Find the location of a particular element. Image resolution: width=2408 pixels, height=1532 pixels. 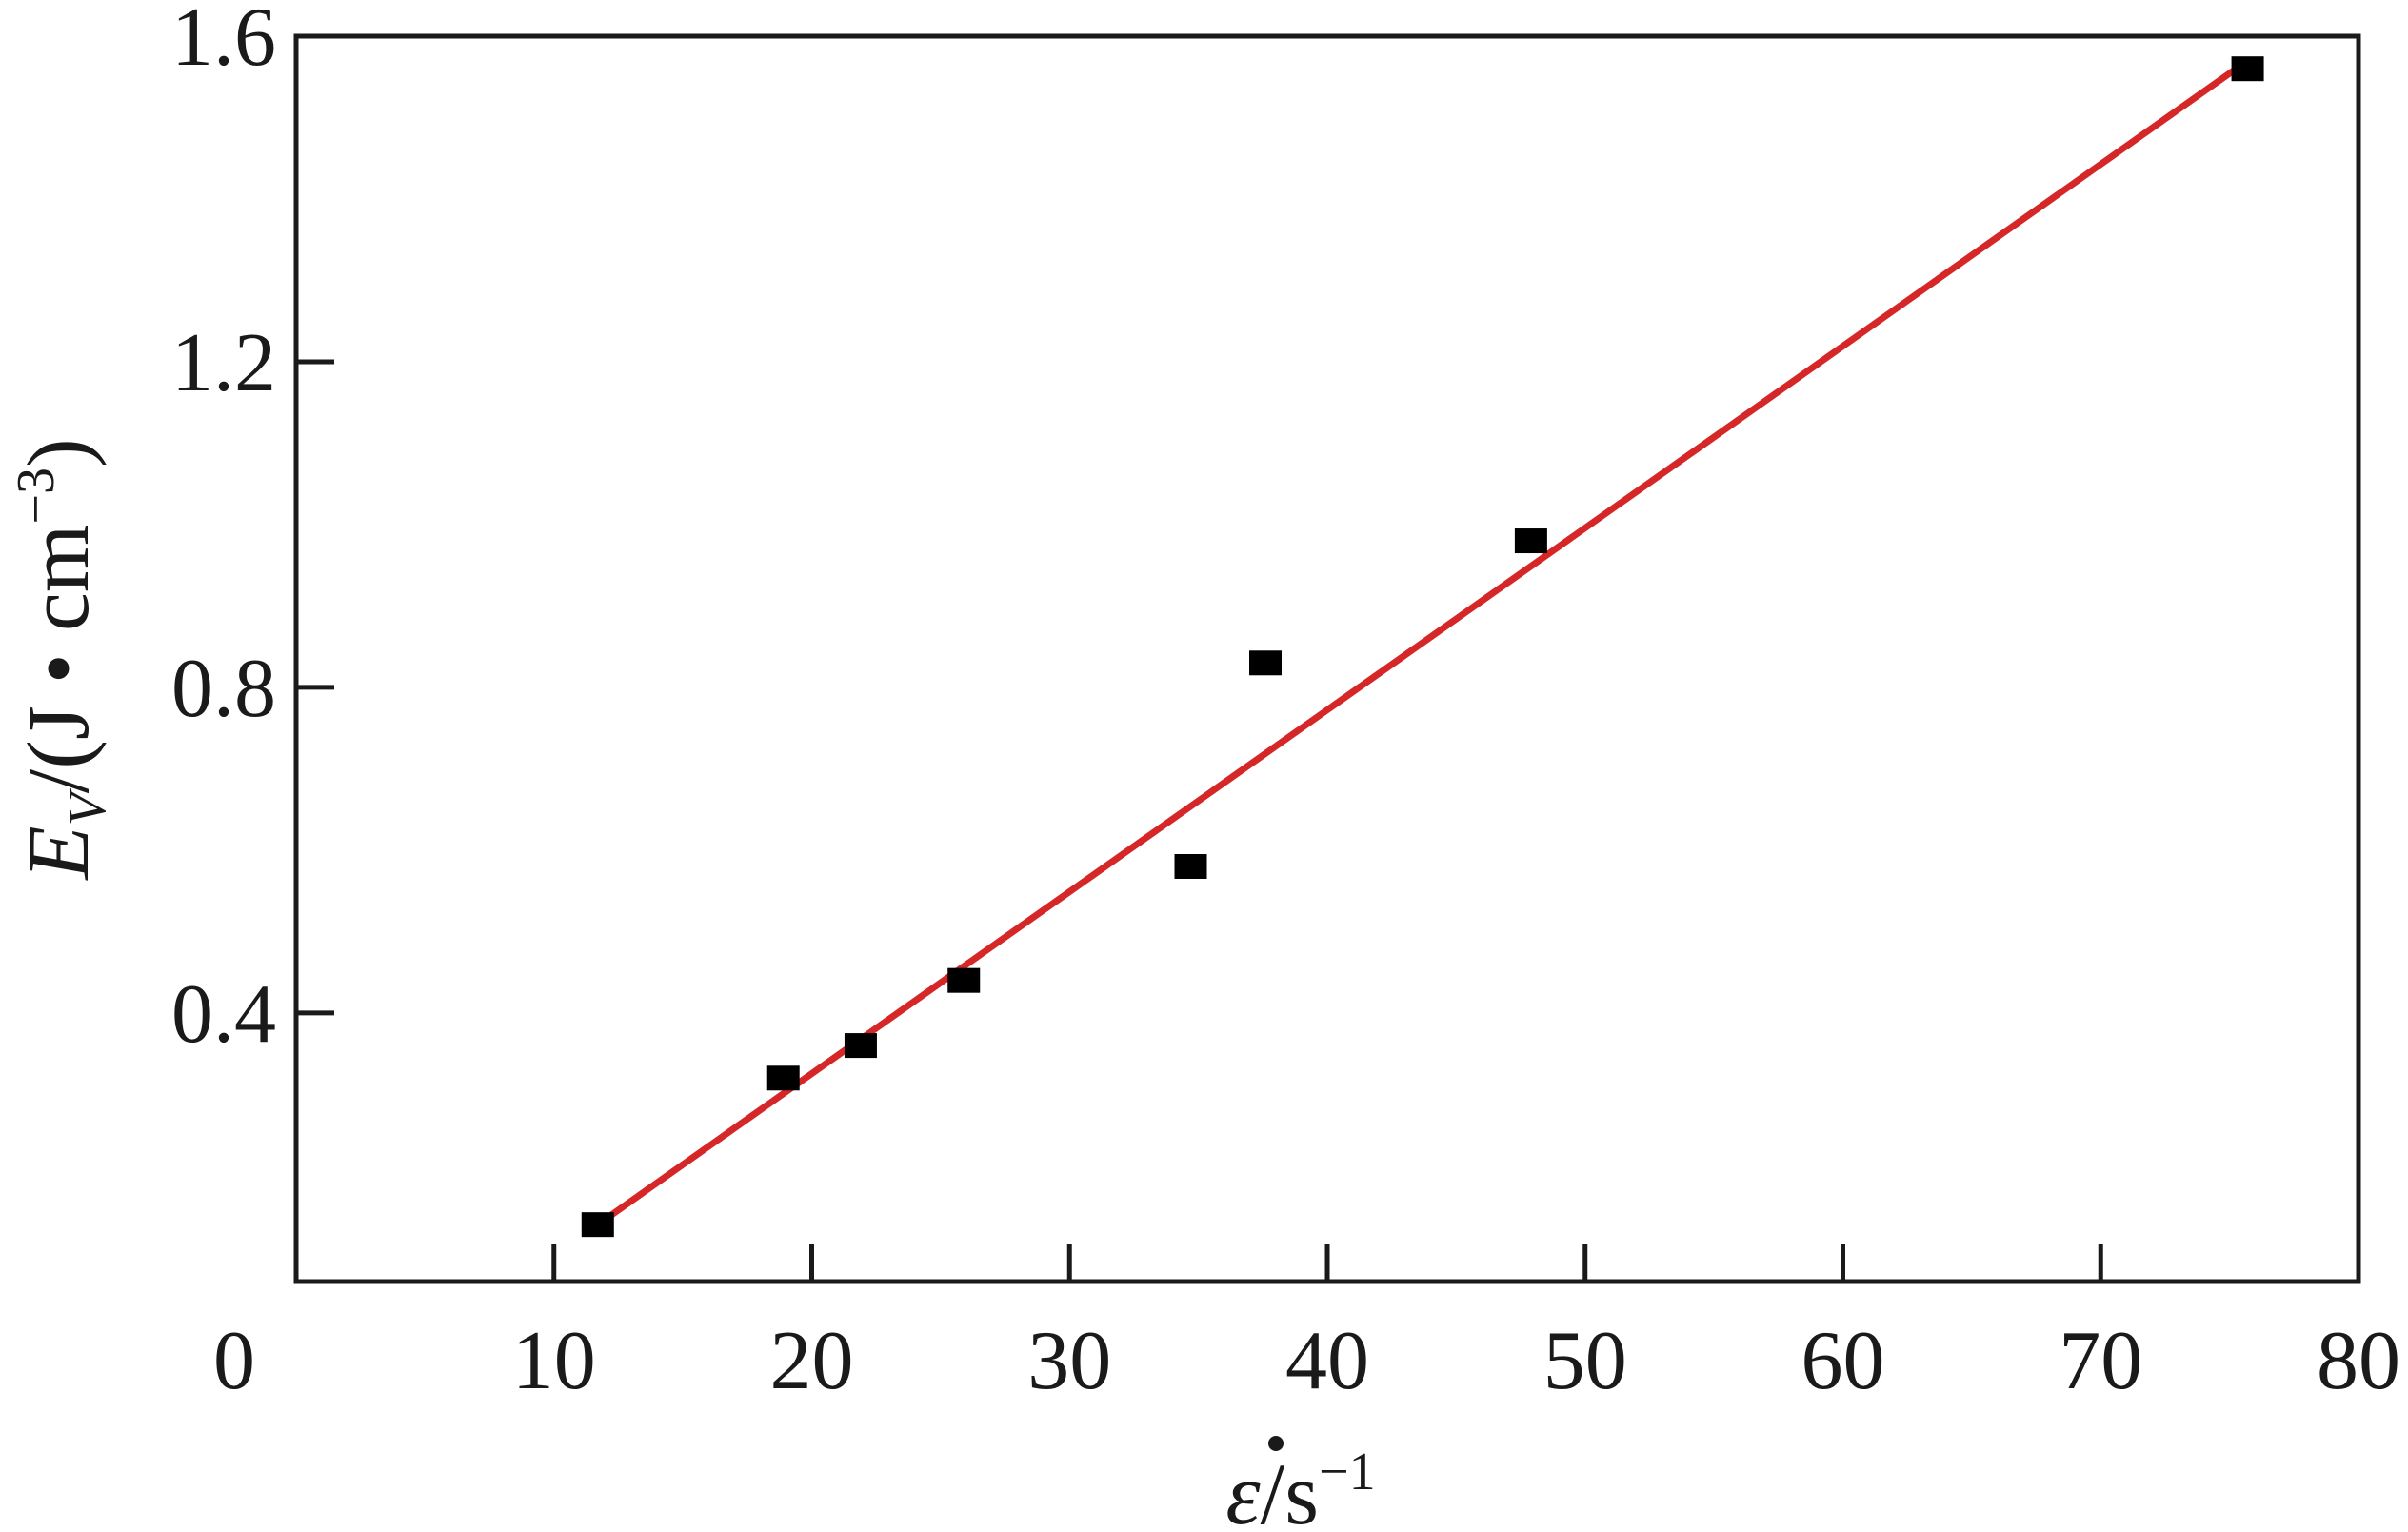

x-axis-symbol: ε is located at coordinates (1243, 1488).